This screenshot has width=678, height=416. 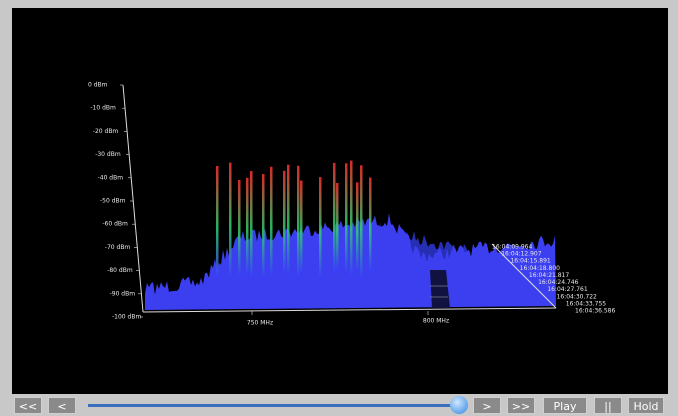 I want to click on time-label: 16:04:27.761, so click(x=567, y=289).